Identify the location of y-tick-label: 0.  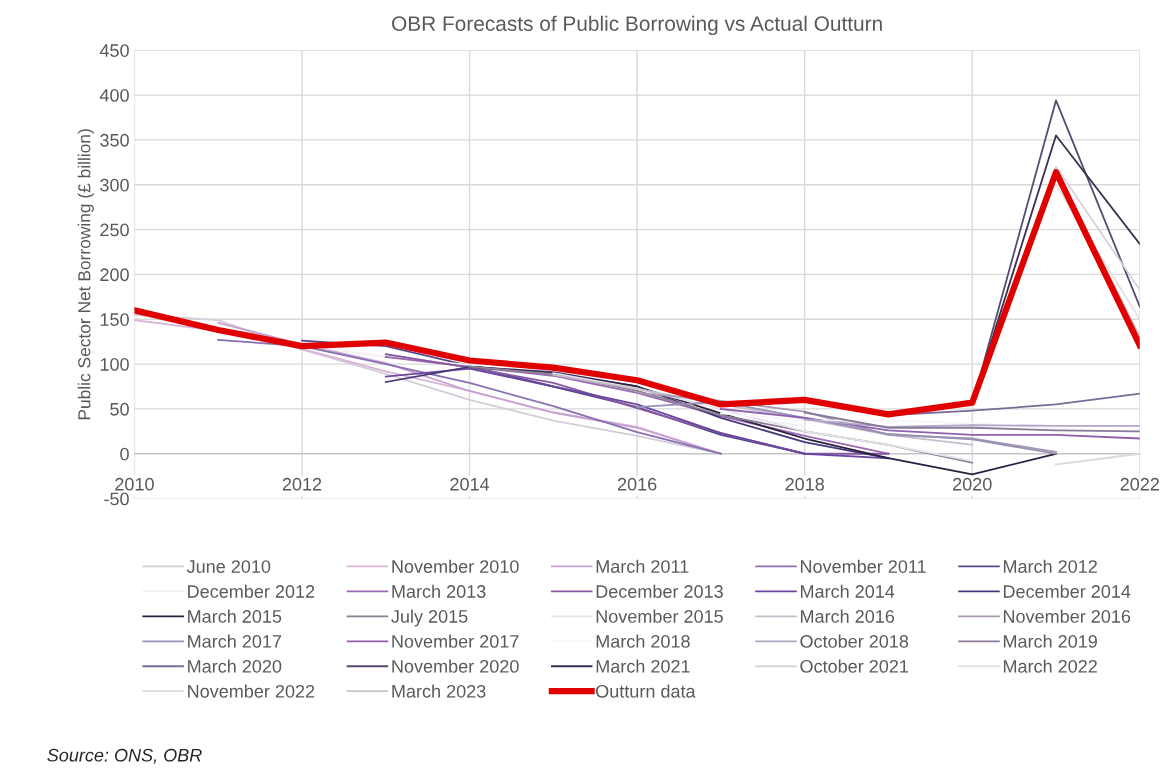
(124, 454).